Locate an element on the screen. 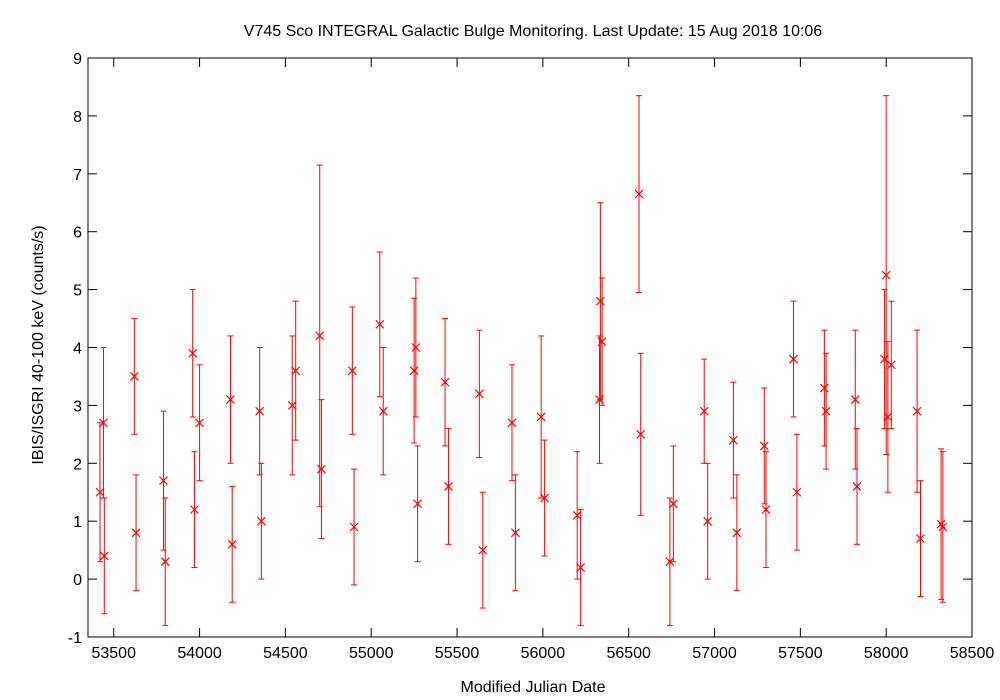 The height and width of the screenshot is (700, 1000). x-tick-label: 54500 is located at coordinates (285, 653).